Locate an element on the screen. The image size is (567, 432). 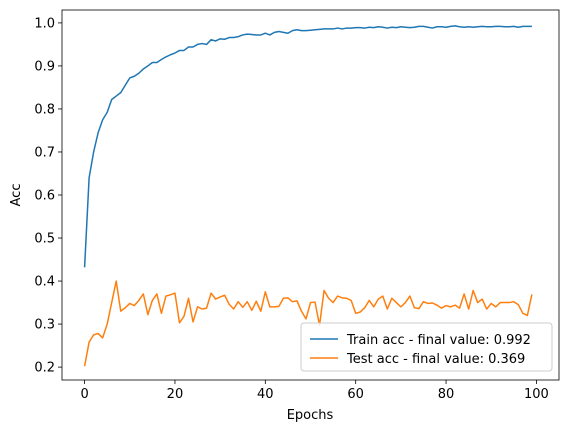
y-tick-label: 0.5 is located at coordinates (44, 239).